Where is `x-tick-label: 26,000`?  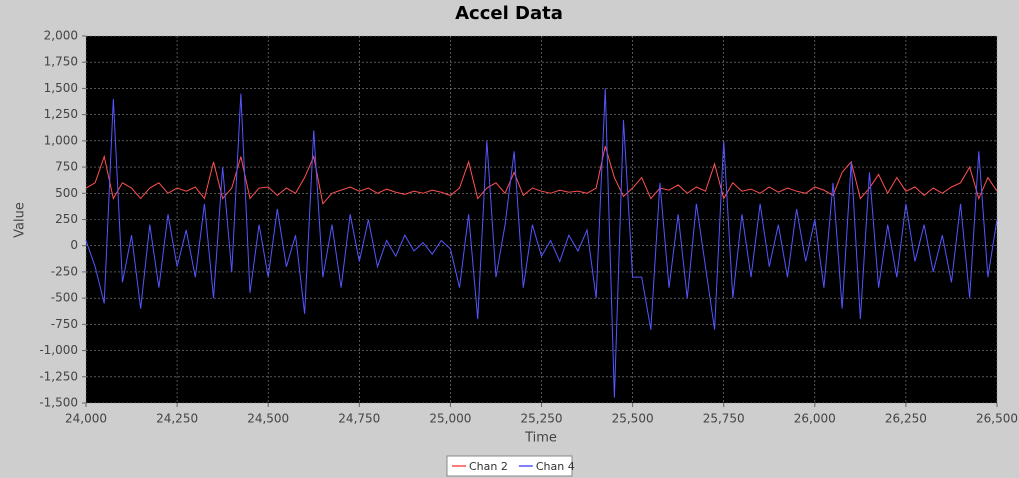 x-tick-label: 26,000 is located at coordinates (815, 419).